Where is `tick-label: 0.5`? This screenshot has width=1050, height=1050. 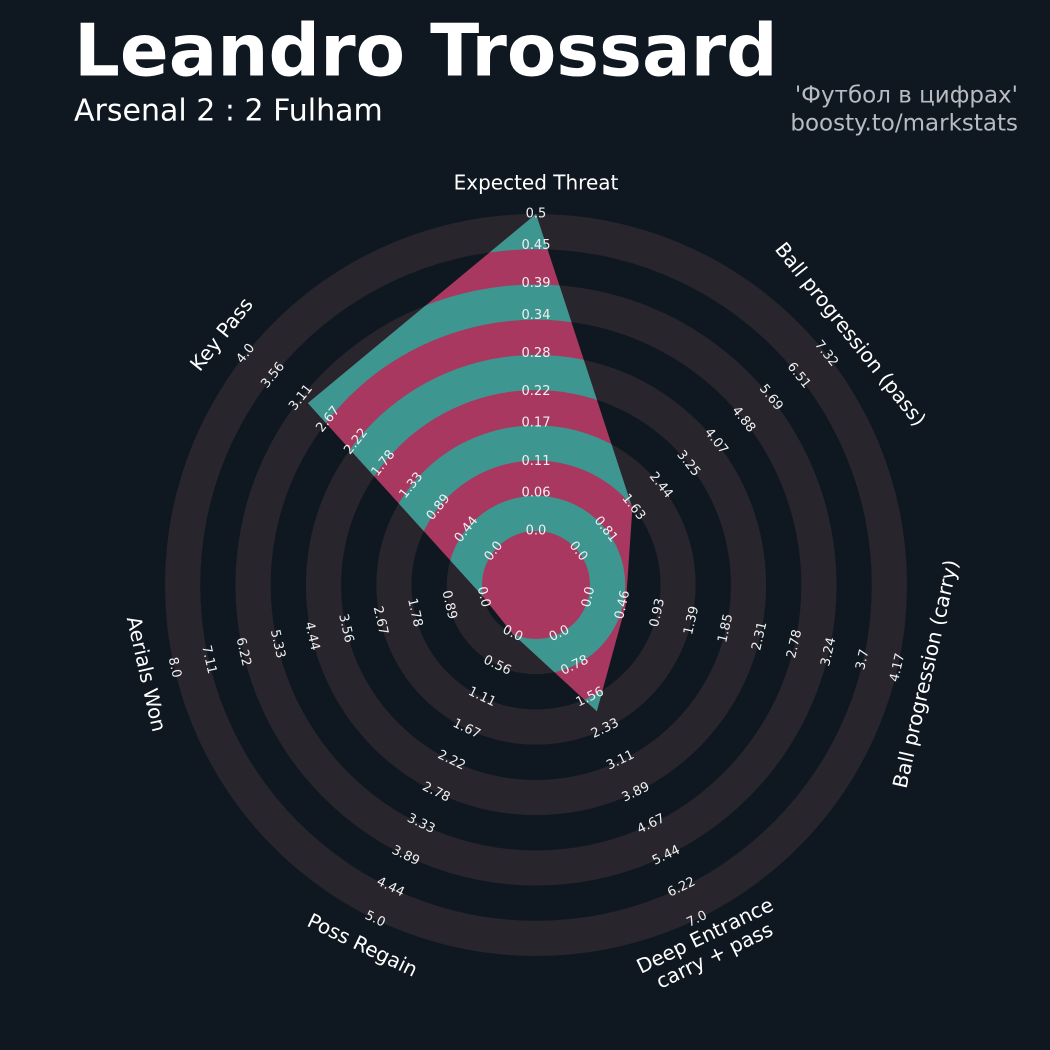
tick-label: 0.5 is located at coordinates (536, 214).